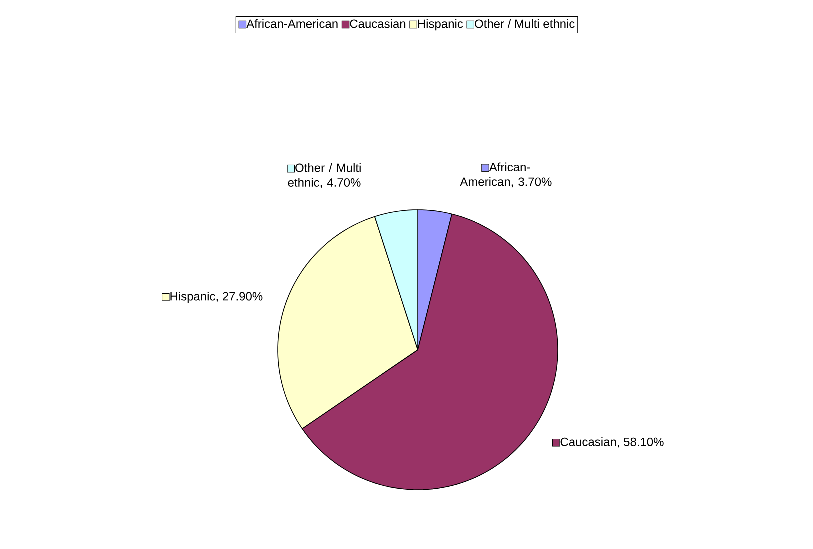 This screenshot has width=813, height=549. I want to click on data-label: Other / Multi ethnic, 4.70%, so click(324, 175).